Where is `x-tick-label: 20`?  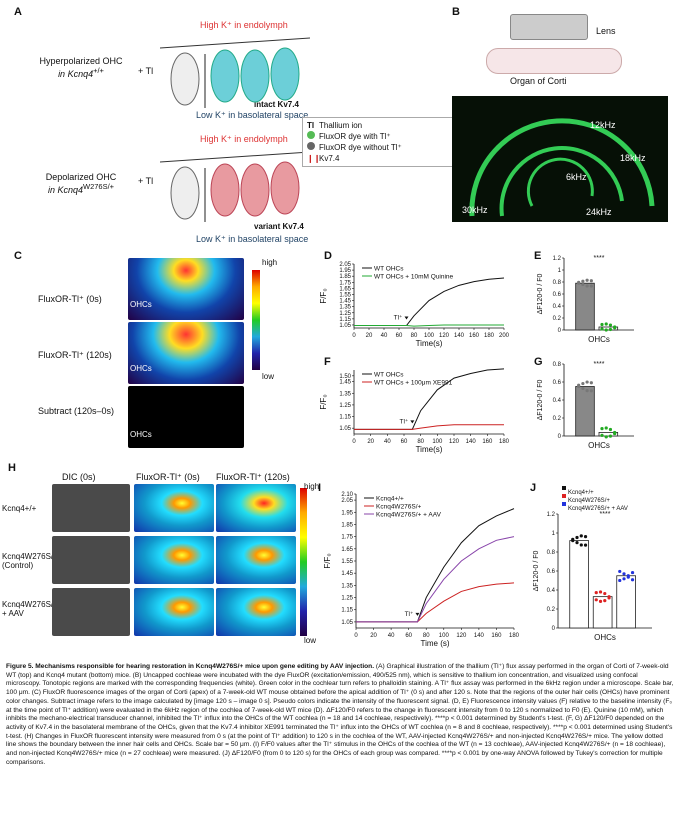 x-tick-label: 20 is located at coordinates (370, 442).